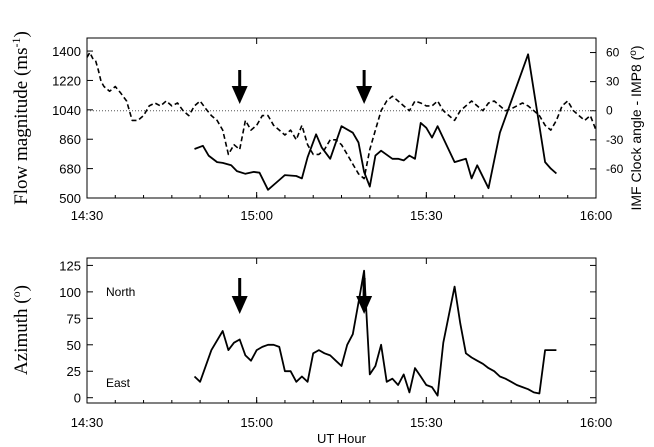  Describe the element at coordinates (74, 318) in the screenshot. I see `bottom-y-tick-label: 75` at that location.